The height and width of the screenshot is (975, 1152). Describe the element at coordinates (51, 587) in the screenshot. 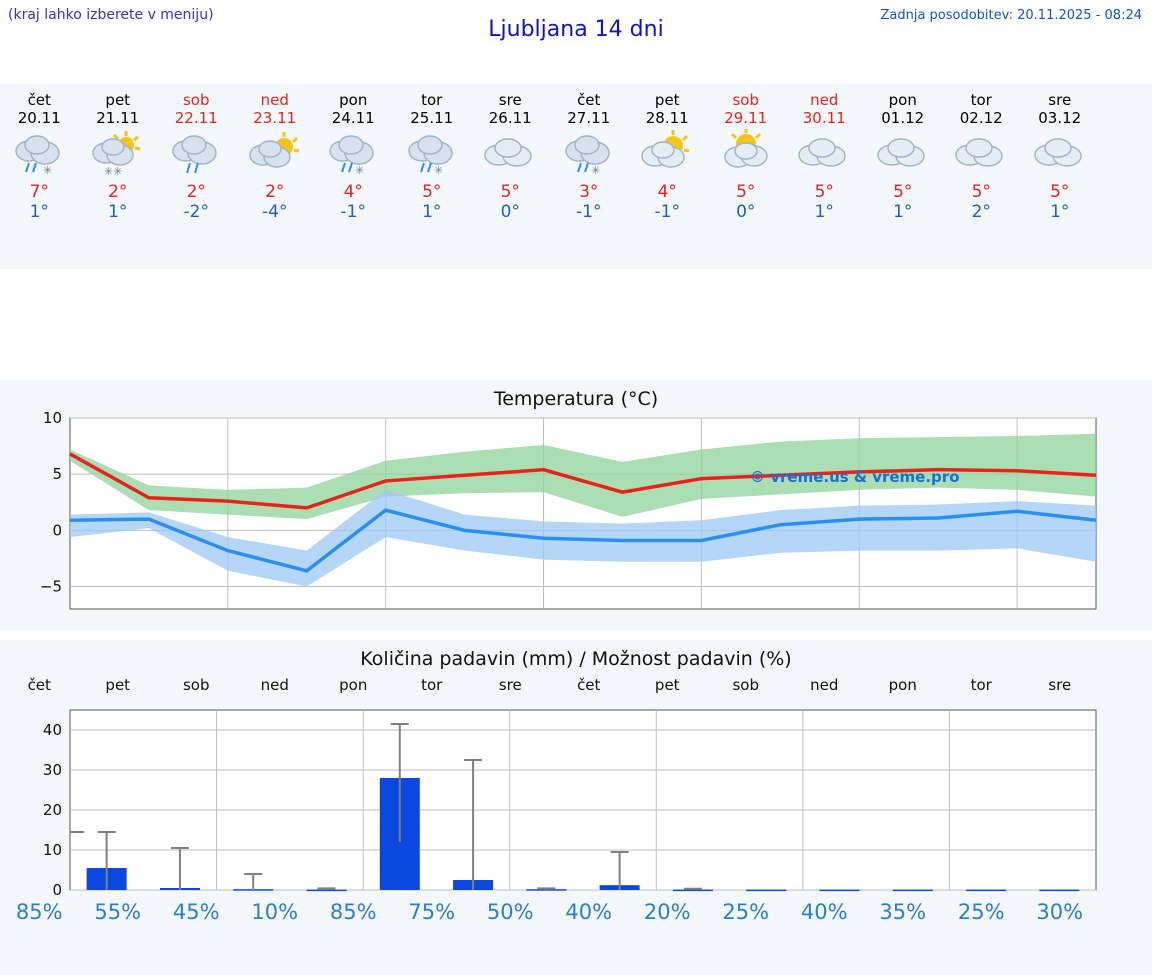

I see `y-axis-tick-label: −5` at that location.